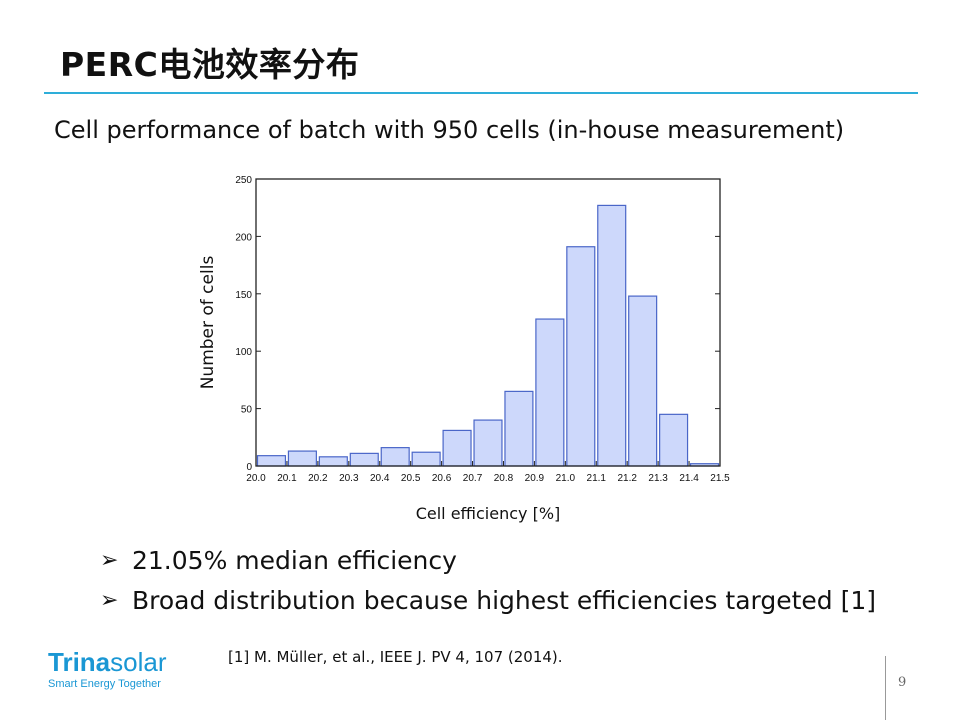 This screenshot has height=720, width=960. Describe the element at coordinates (104, 684) in the screenshot. I see `logo-tagline: Smart Energy Together` at that location.